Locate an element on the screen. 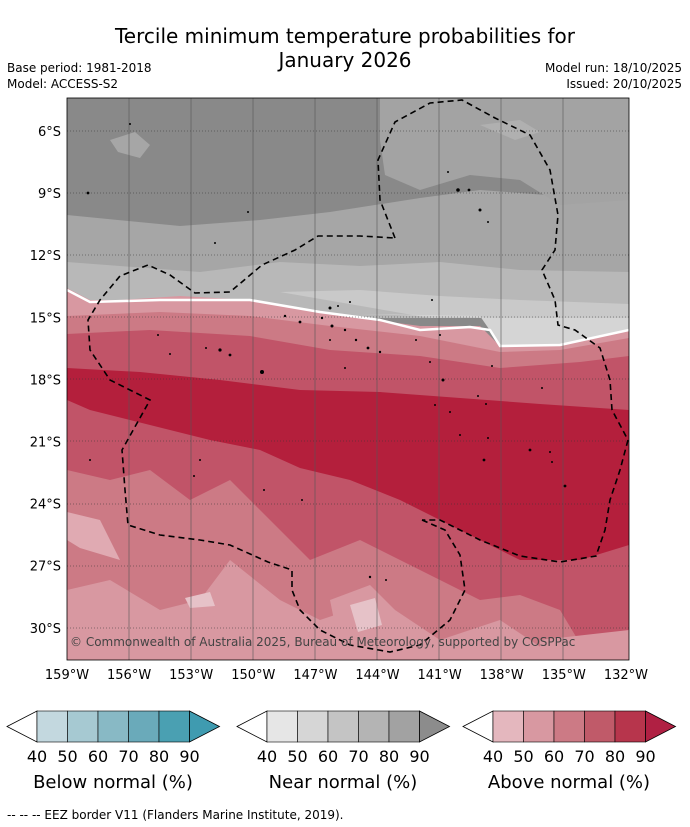  lat-label: 21°S is located at coordinates (45, 443).